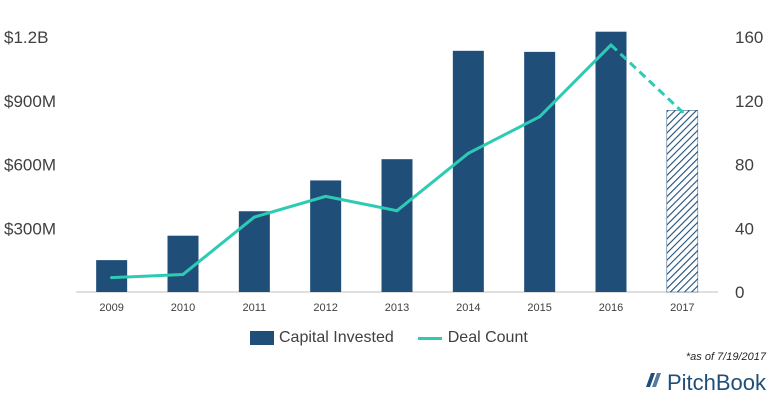 The height and width of the screenshot is (404, 780). Describe the element at coordinates (539, 308) in the screenshot. I see `x-axis-tick-label: 2015` at that location.